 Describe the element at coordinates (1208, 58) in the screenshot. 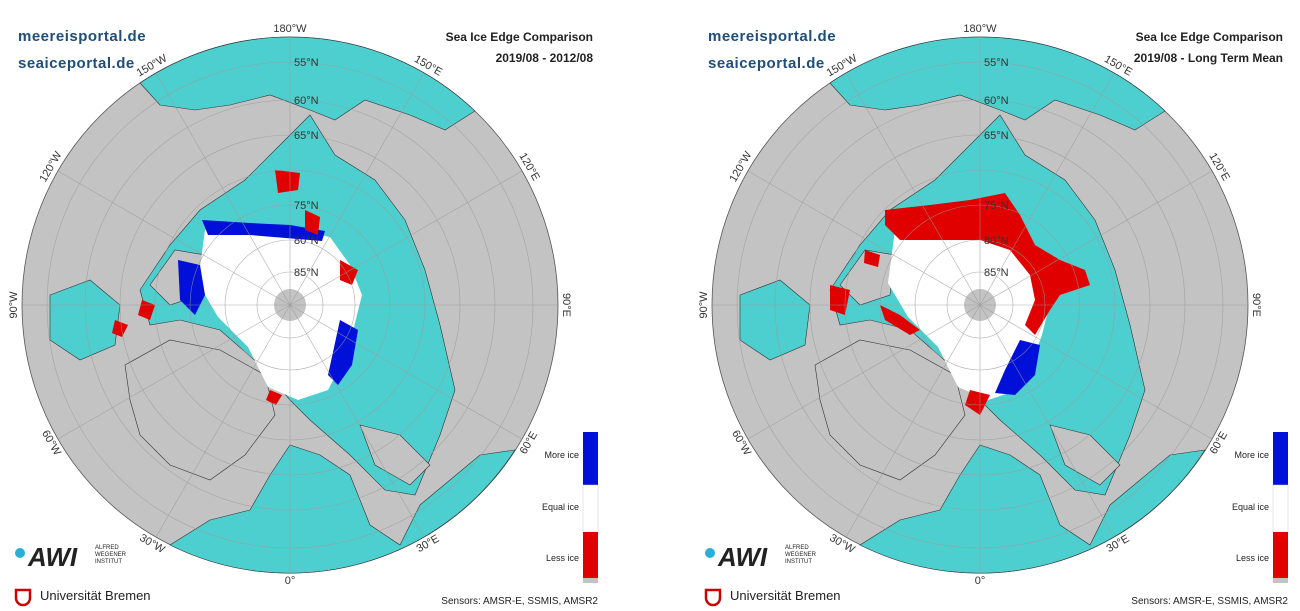

I see `map-subtitle: 2019/08 - Long Term Mean` at that location.